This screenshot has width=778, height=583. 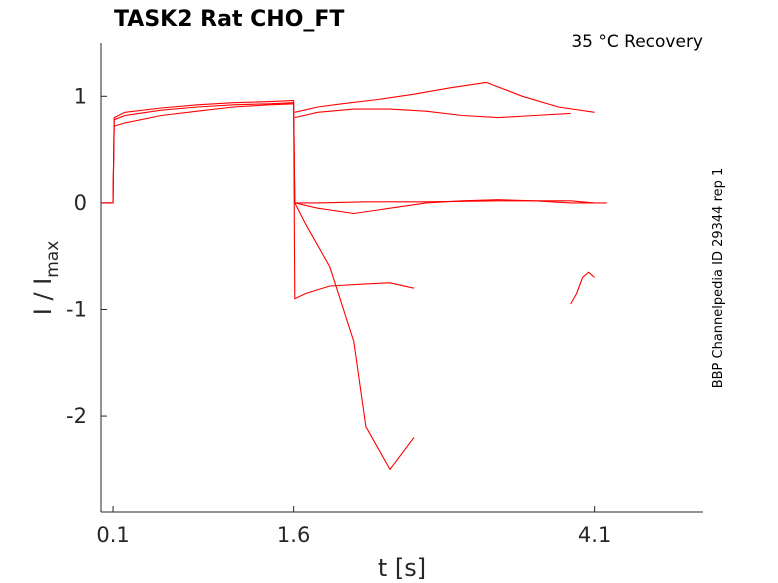 I want to click on y-axis-label: I / Imax, so click(x=46, y=278).